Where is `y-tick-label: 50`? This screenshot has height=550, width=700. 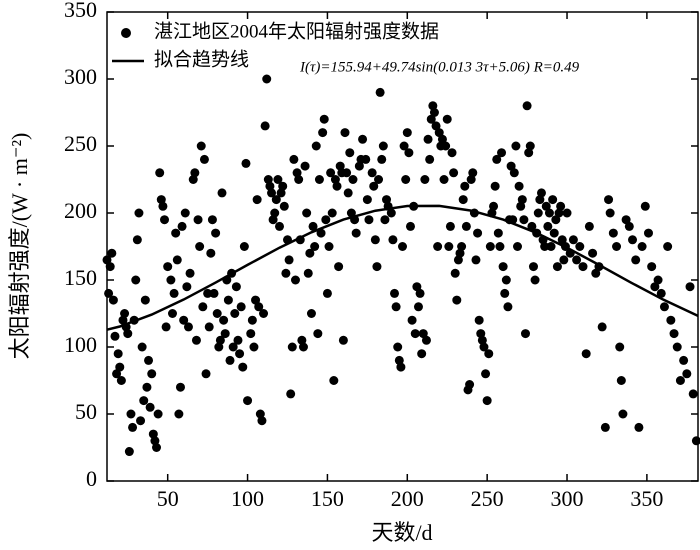
y-tick-label: 50 is located at coordinates (86, 411).